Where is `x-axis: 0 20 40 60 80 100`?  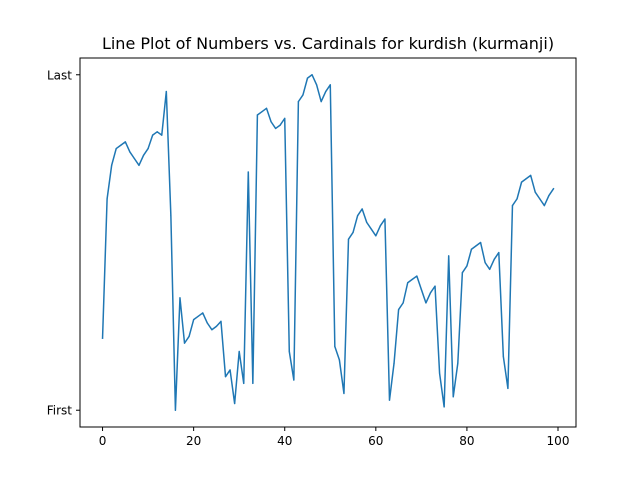
x-axis: 0 20 40 60 80 100 is located at coordinates (334, 437).